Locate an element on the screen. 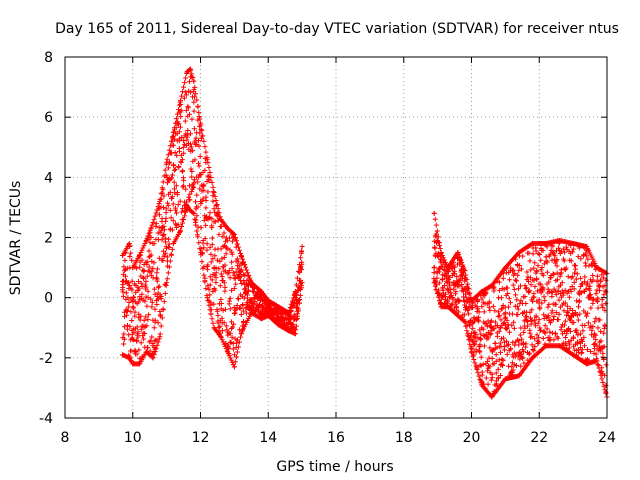 This screenshot has width=640, height=480. y-tick-label: 0 is located at coordinates (48, 299).